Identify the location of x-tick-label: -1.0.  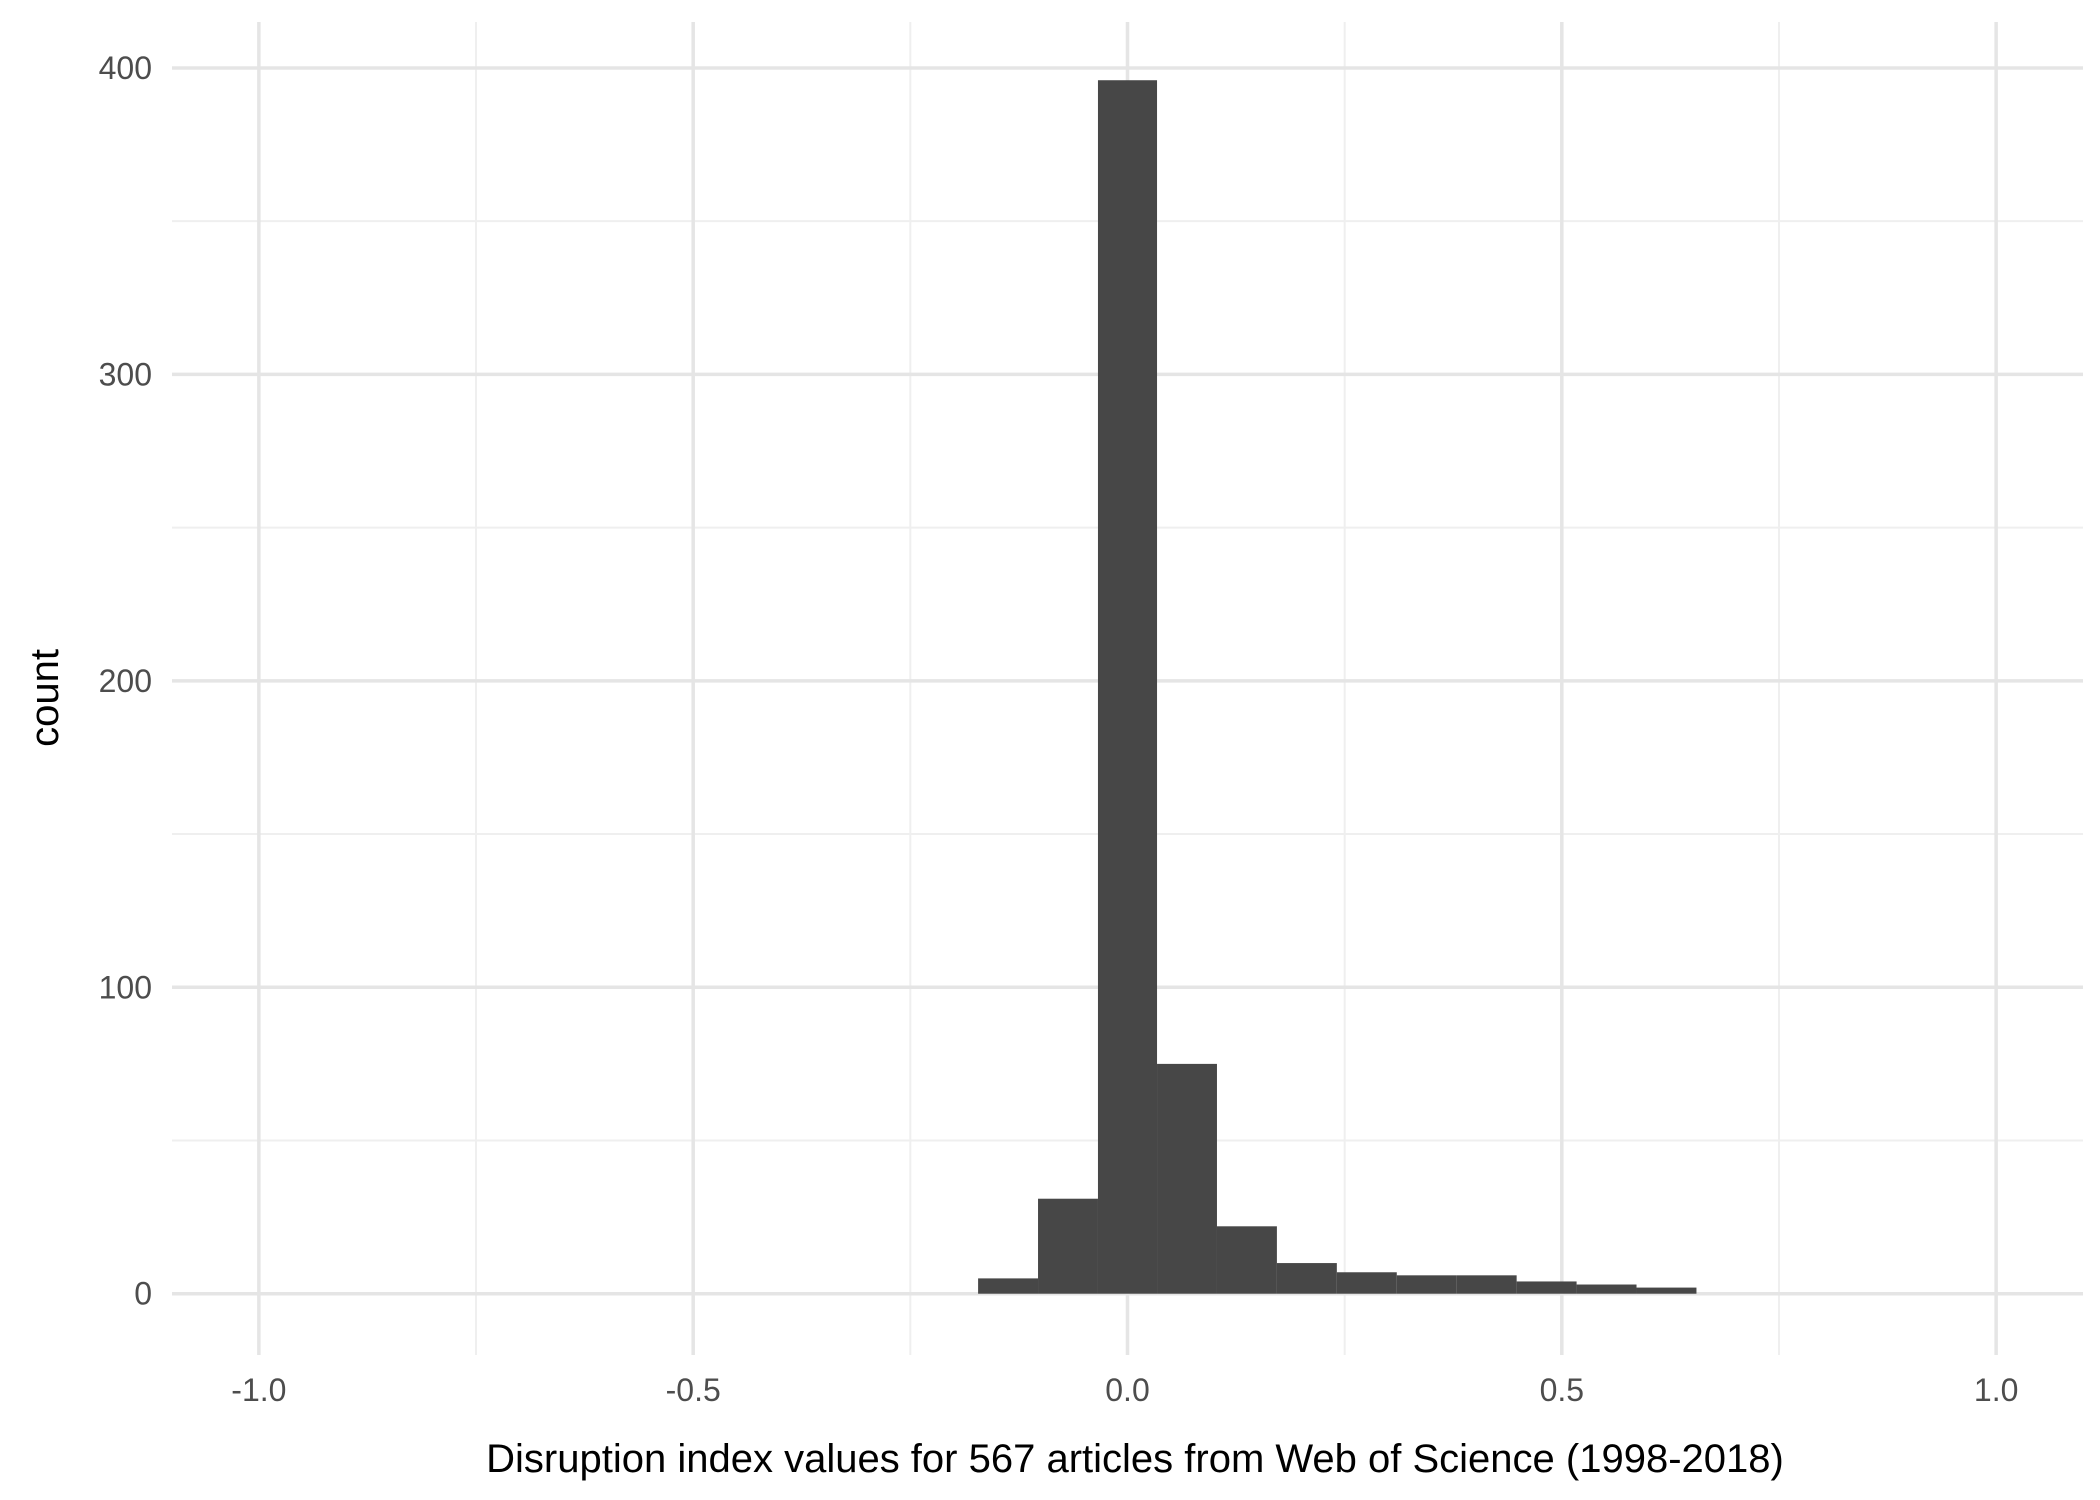
(258, 1390).